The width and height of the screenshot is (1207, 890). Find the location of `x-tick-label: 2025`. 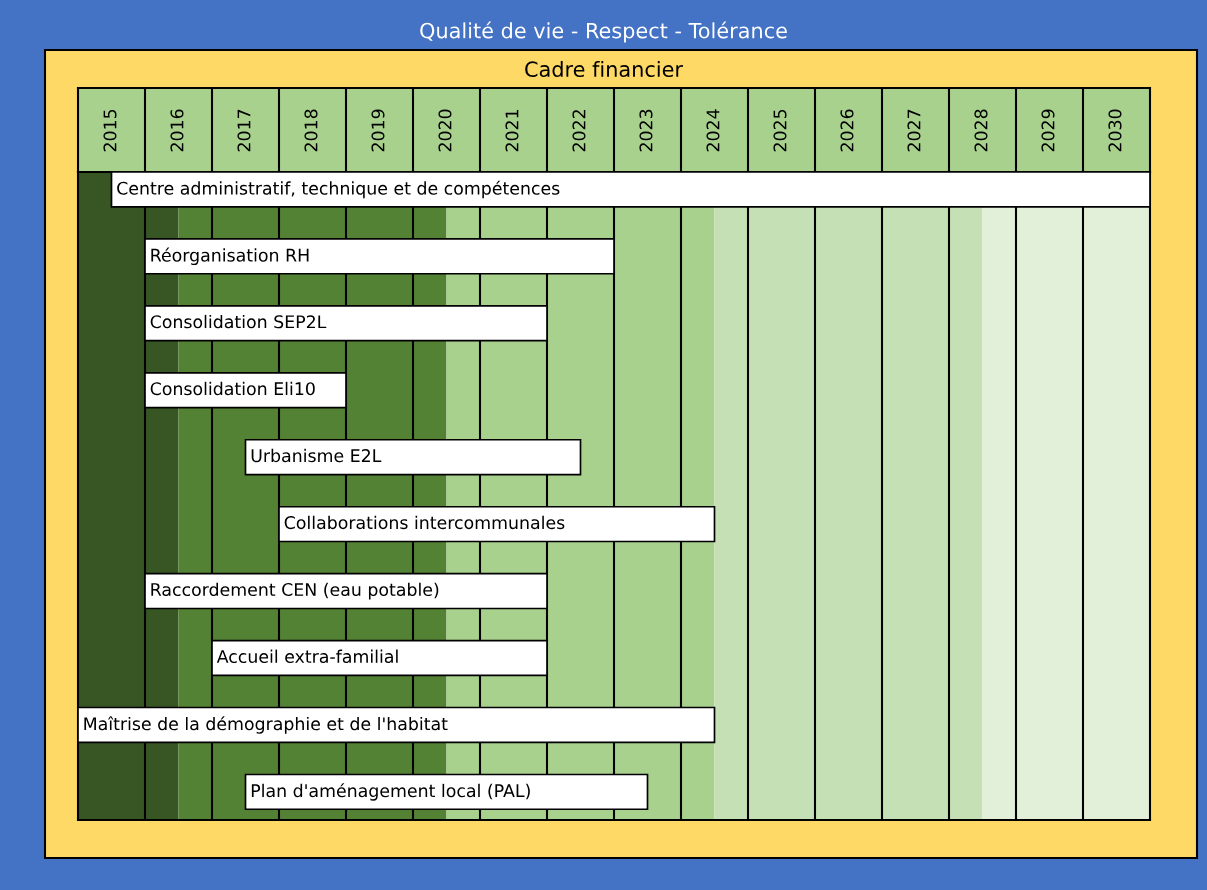

x-tick-label: 2025 is located at coordinates (780, 130).